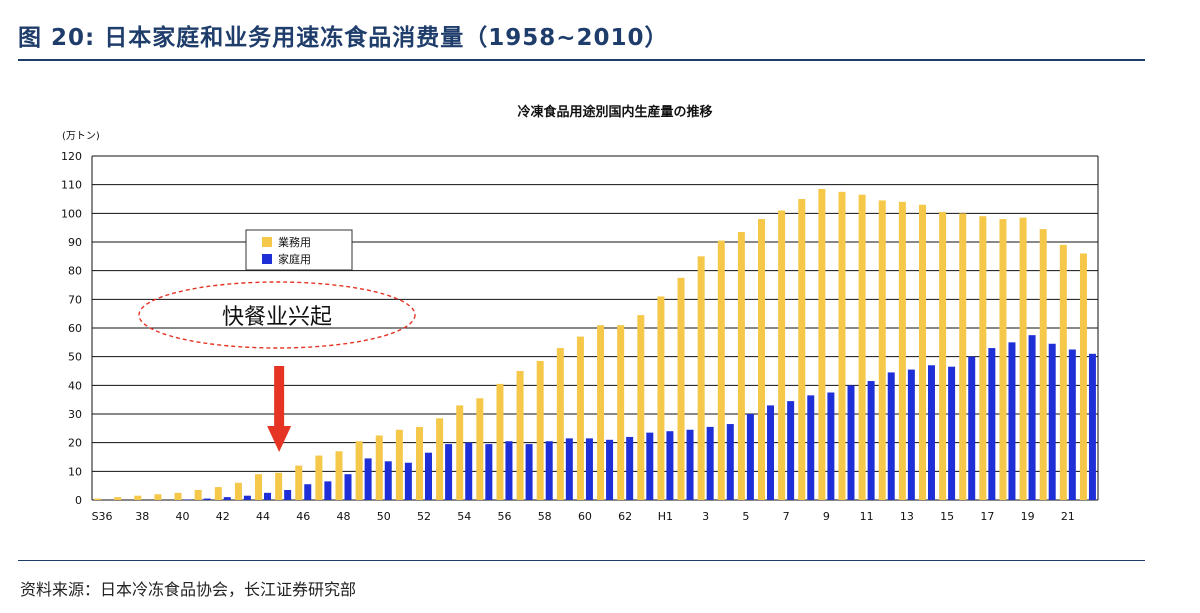  I want to click on y-tick-label: 110, so click(71, 185).